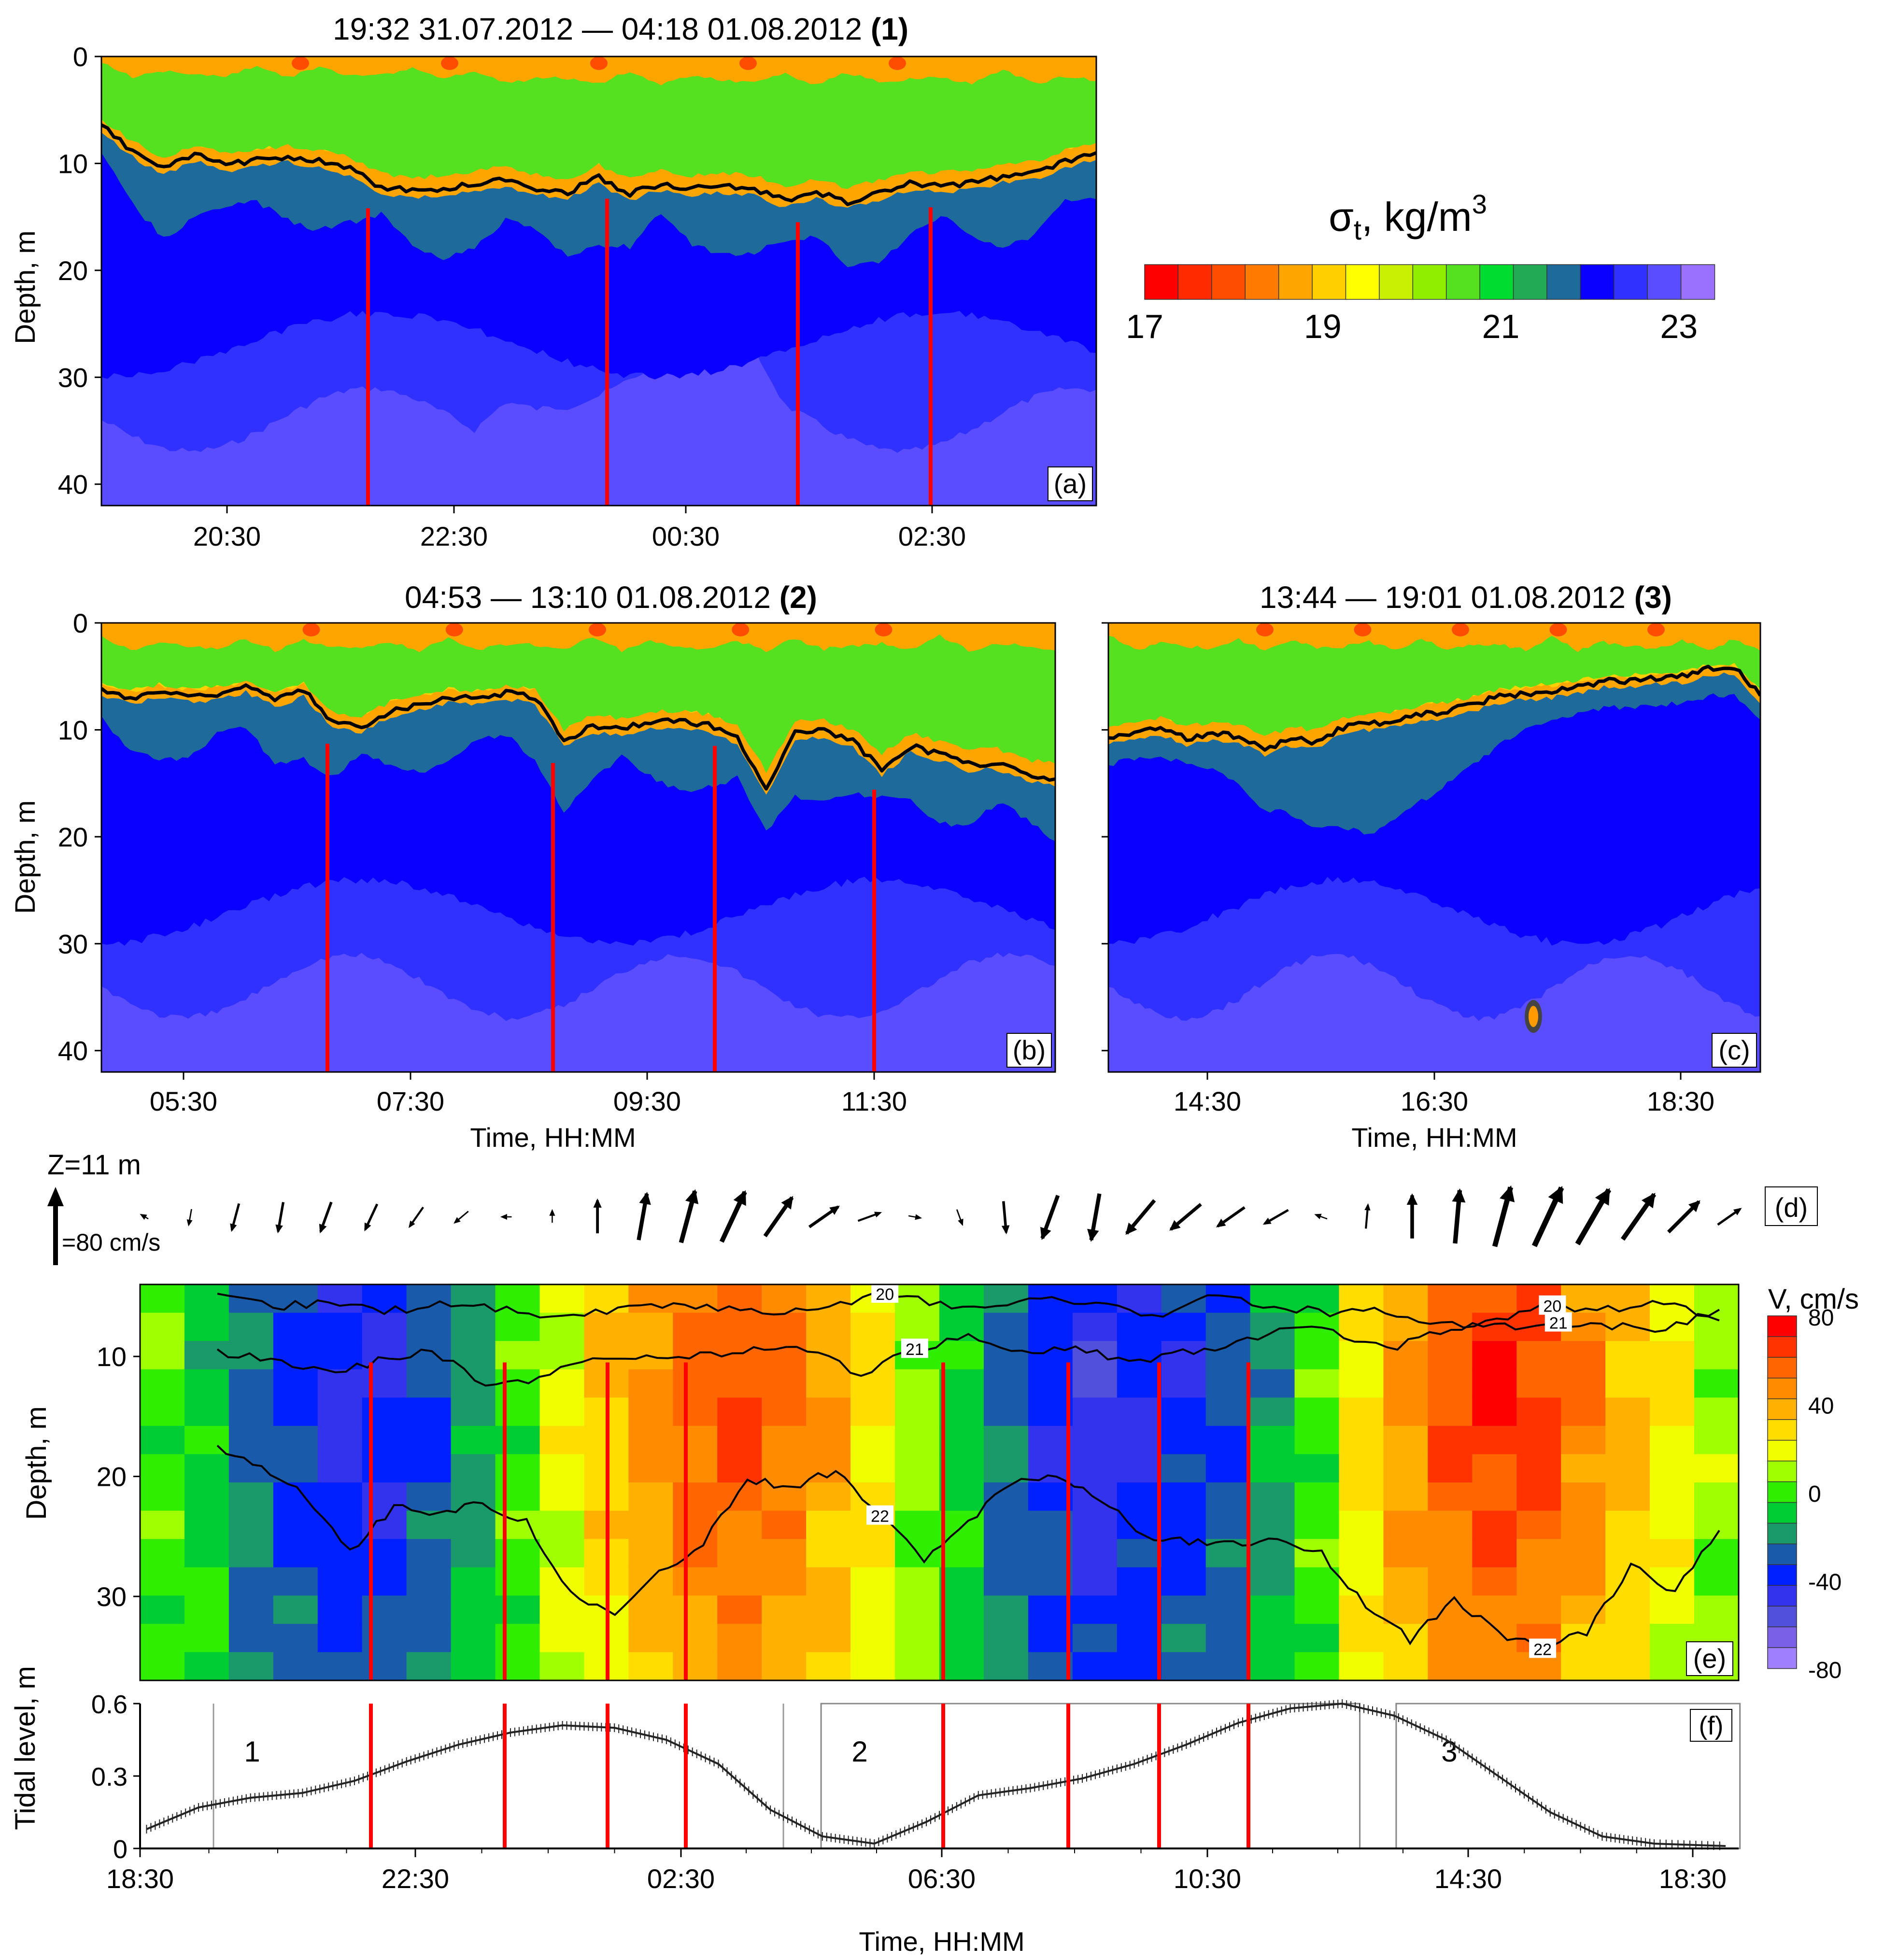 The width and height of the screenshot is (1884, 1960). Describe the element at coordinates (942, 1878) in the screenshot. I see `x-tick-label: 06:30` at that location.